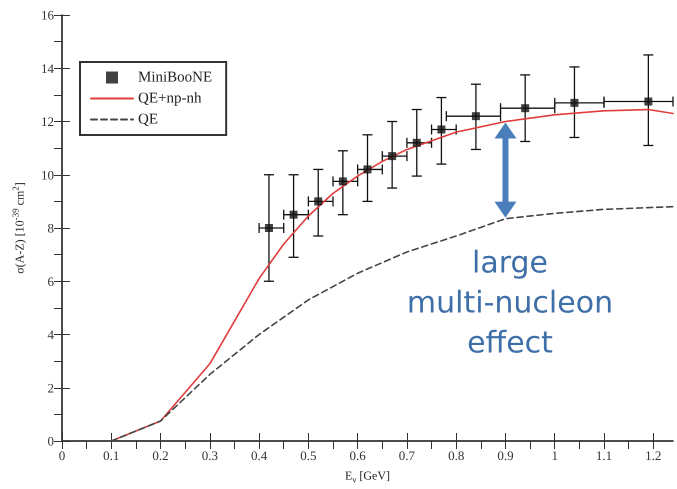 This screenshot has width=677, height=489. What do you see at coordinates (604, 455) in the screenshot?
I see `x-tick-label: 1.1` at bounding box center [604, 455].